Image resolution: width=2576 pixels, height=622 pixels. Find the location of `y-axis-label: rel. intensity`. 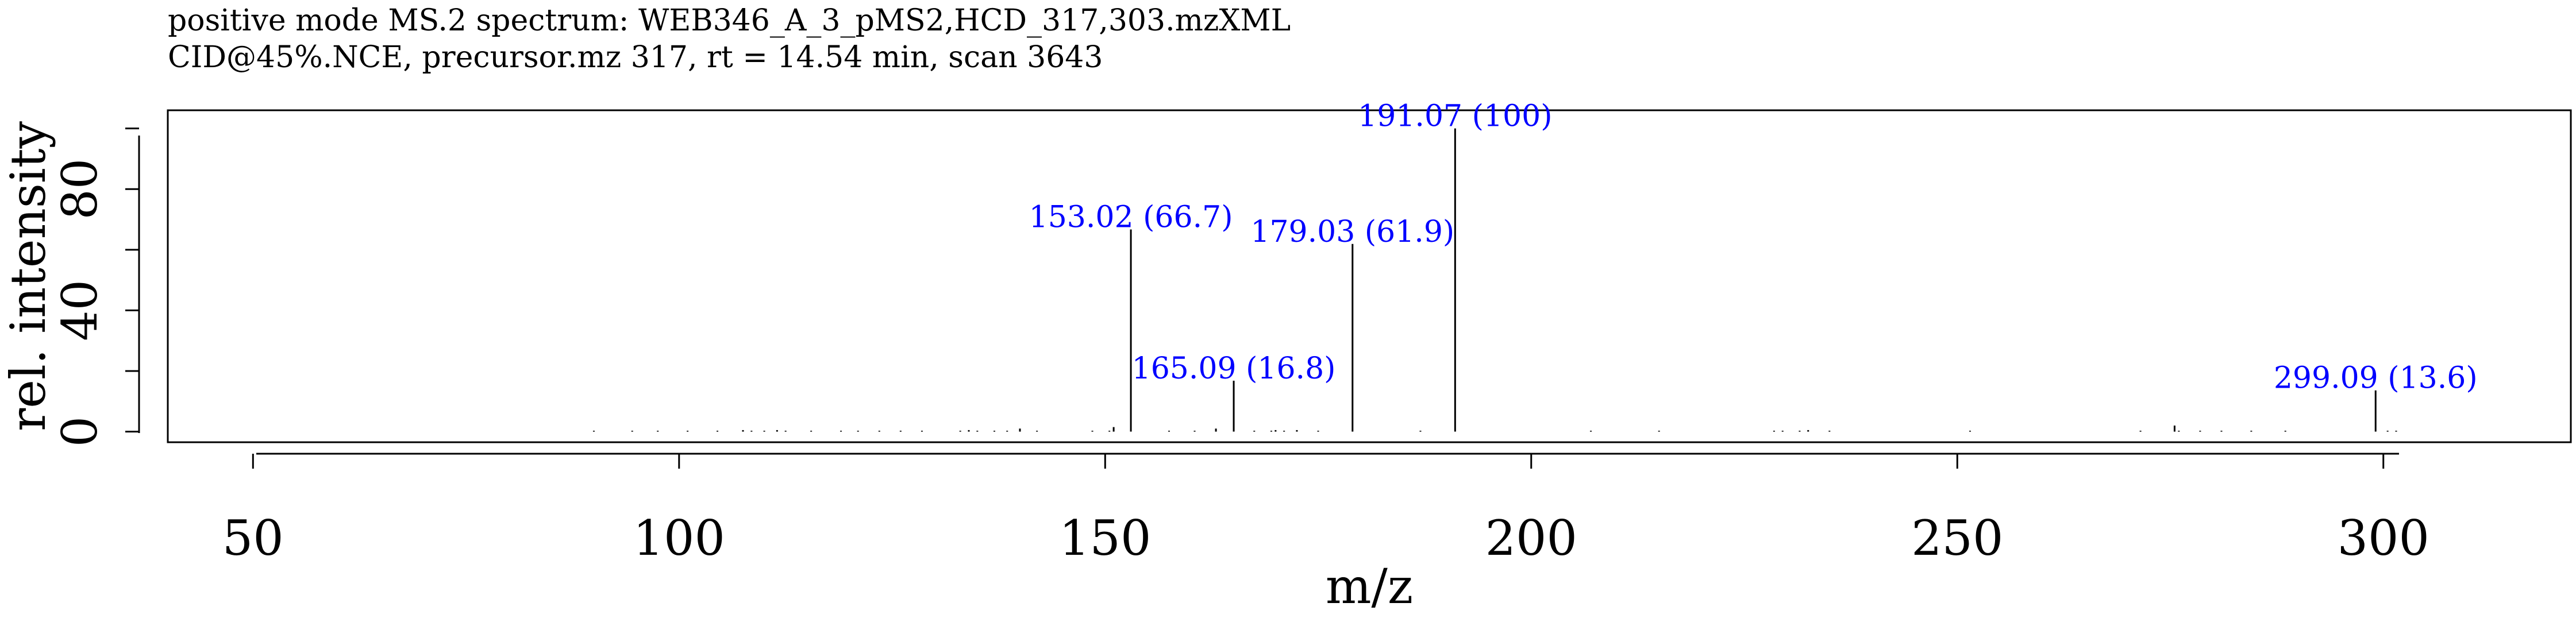

y-axis-label: rel. intensity is located at coordinates (28, 276).